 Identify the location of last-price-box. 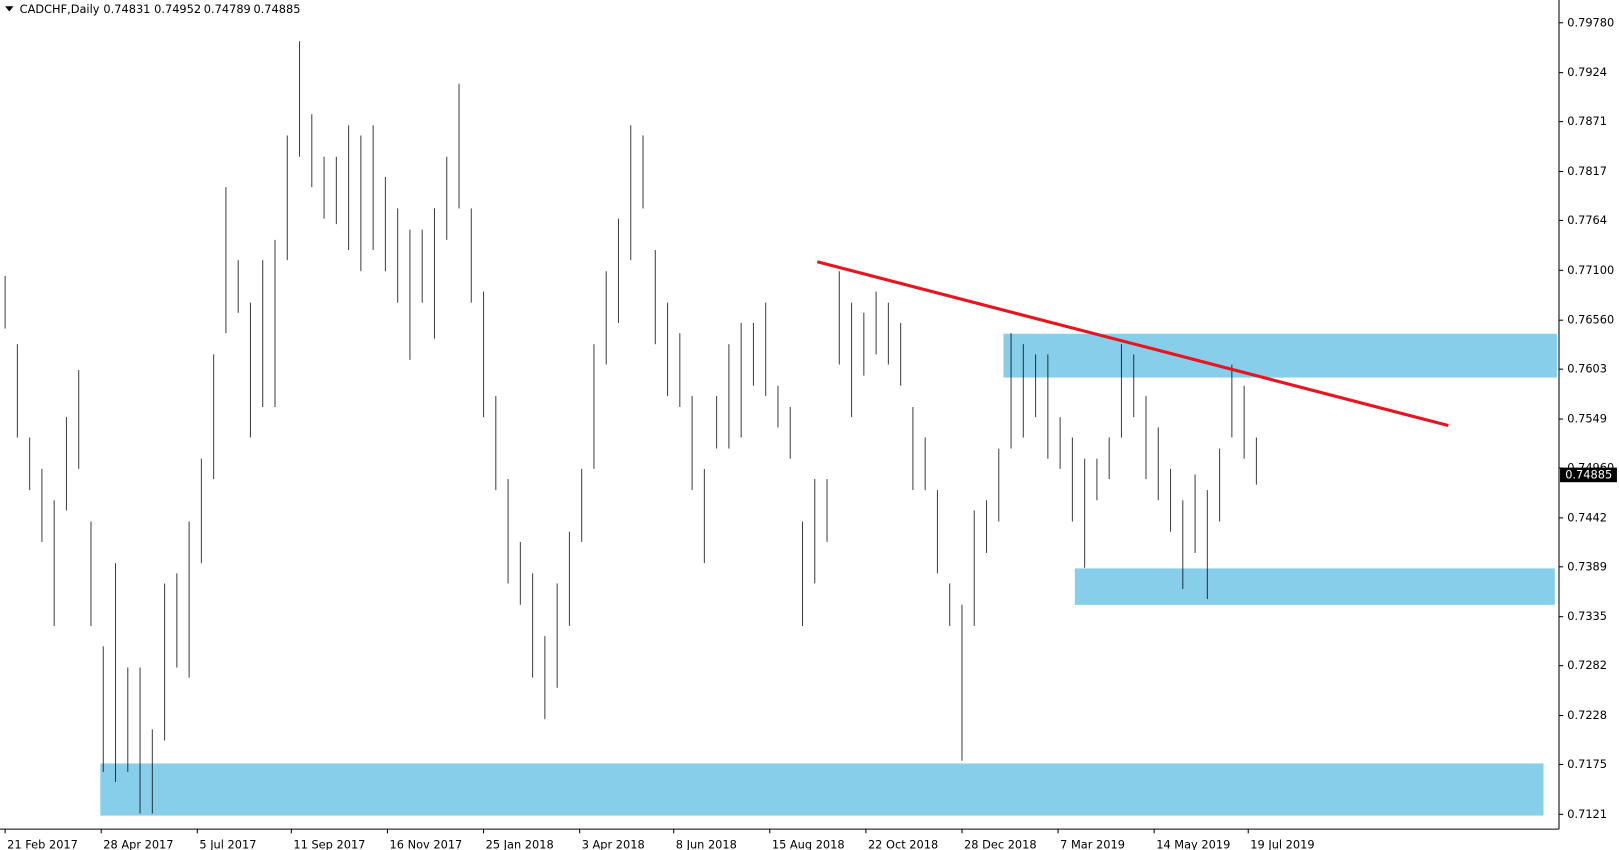
(1588, 475).